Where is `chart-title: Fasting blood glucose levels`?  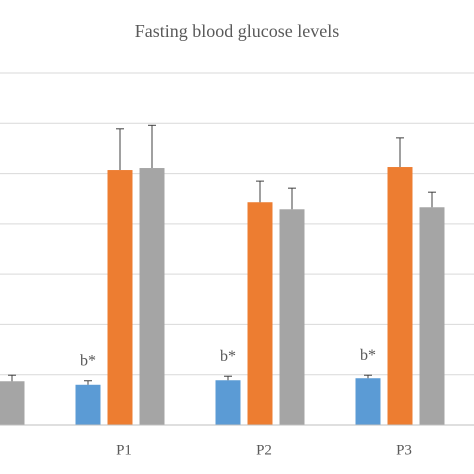
chart-title: Fasting blood glucose levels is located at coordinates (237, 31).